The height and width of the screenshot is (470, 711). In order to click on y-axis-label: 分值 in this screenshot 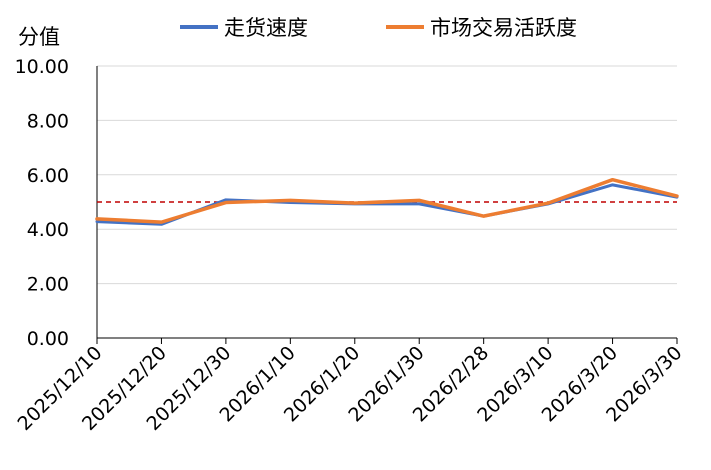, I will do `click(39, 37)`.